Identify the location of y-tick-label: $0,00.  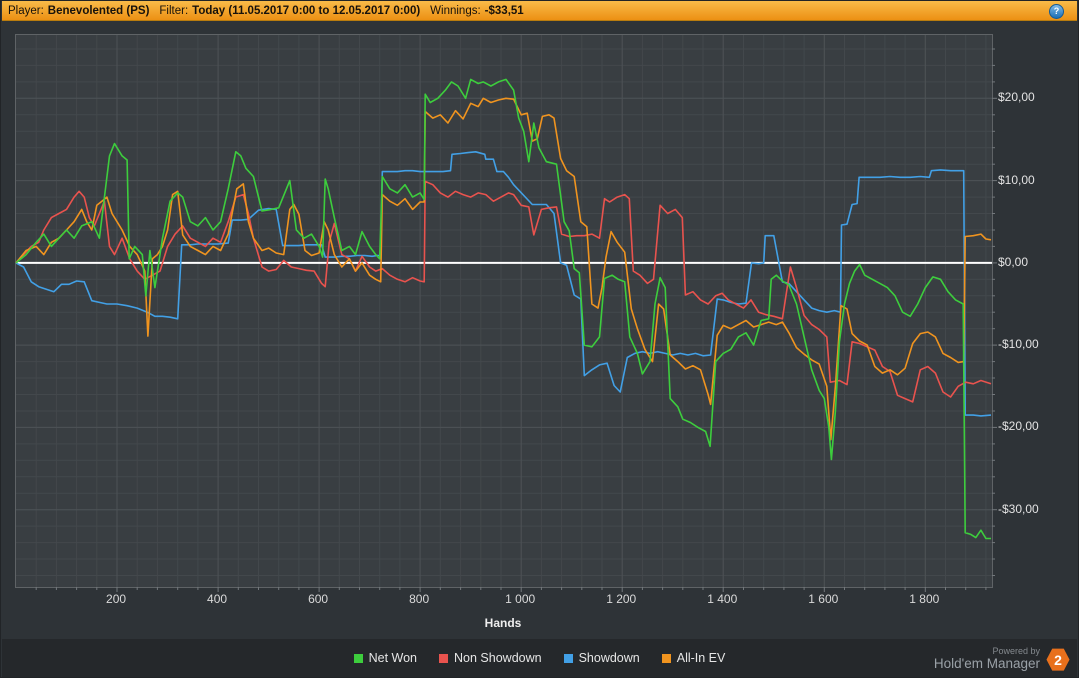
(1013, 261).